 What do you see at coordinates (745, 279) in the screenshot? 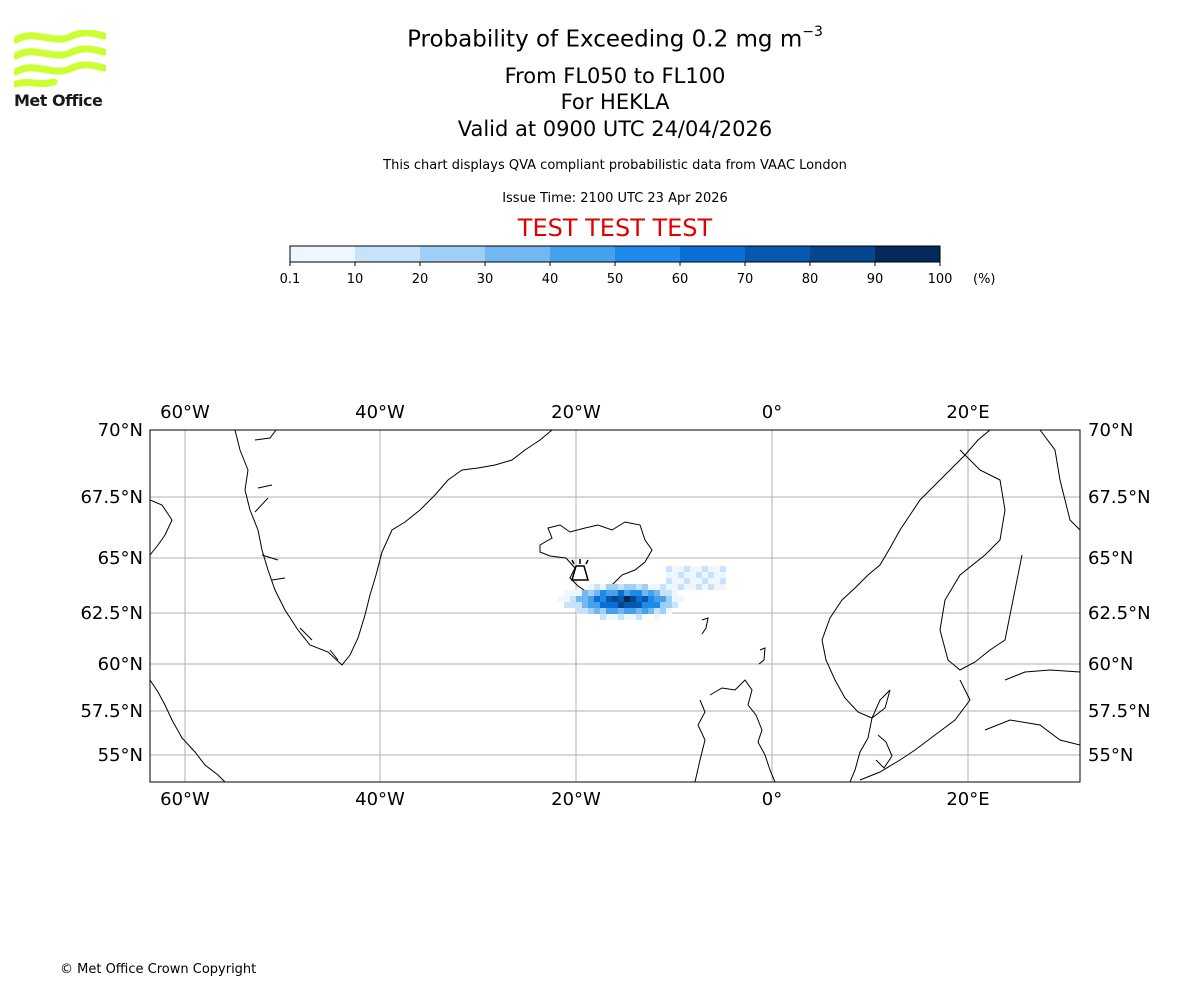
I see `colorbar-tick-label: 70` at bounding box center [745, 279].